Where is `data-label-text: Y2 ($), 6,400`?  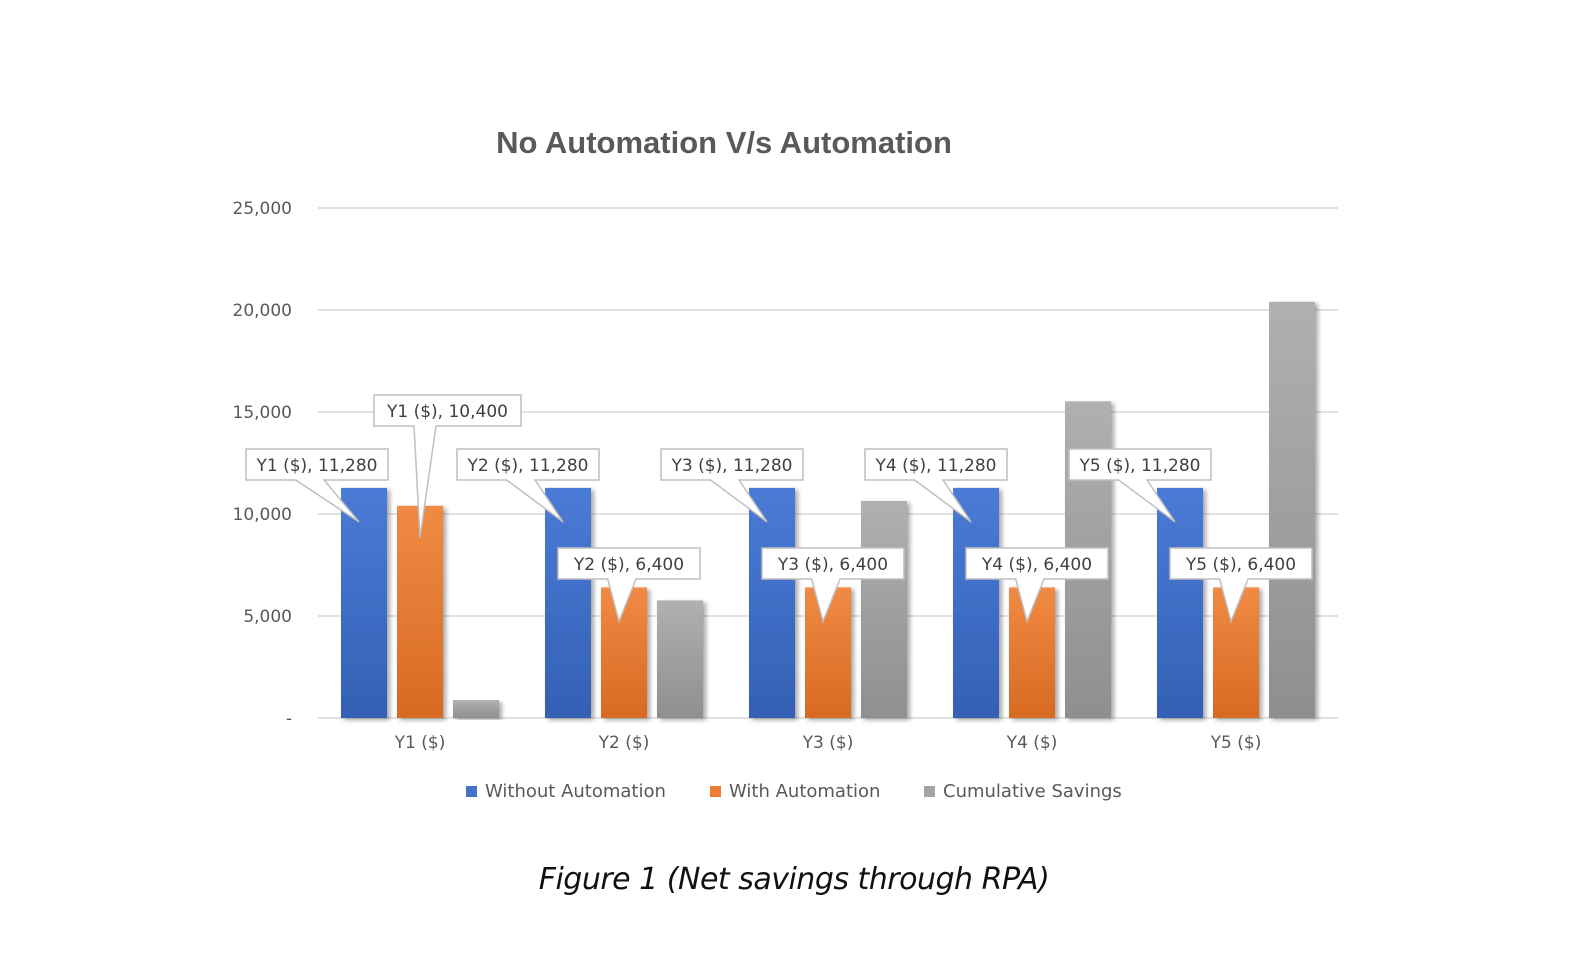
data-label-text: Y2 ($), 6,400 is located at coordinates (628, 565).